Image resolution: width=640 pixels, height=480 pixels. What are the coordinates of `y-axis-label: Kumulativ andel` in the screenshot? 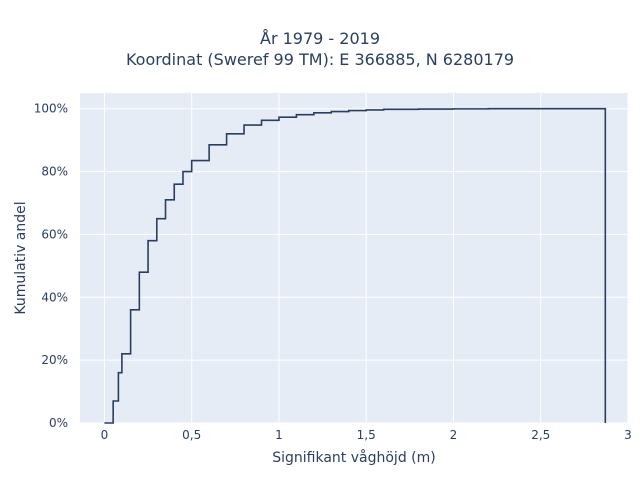 It's located at (21, 257).